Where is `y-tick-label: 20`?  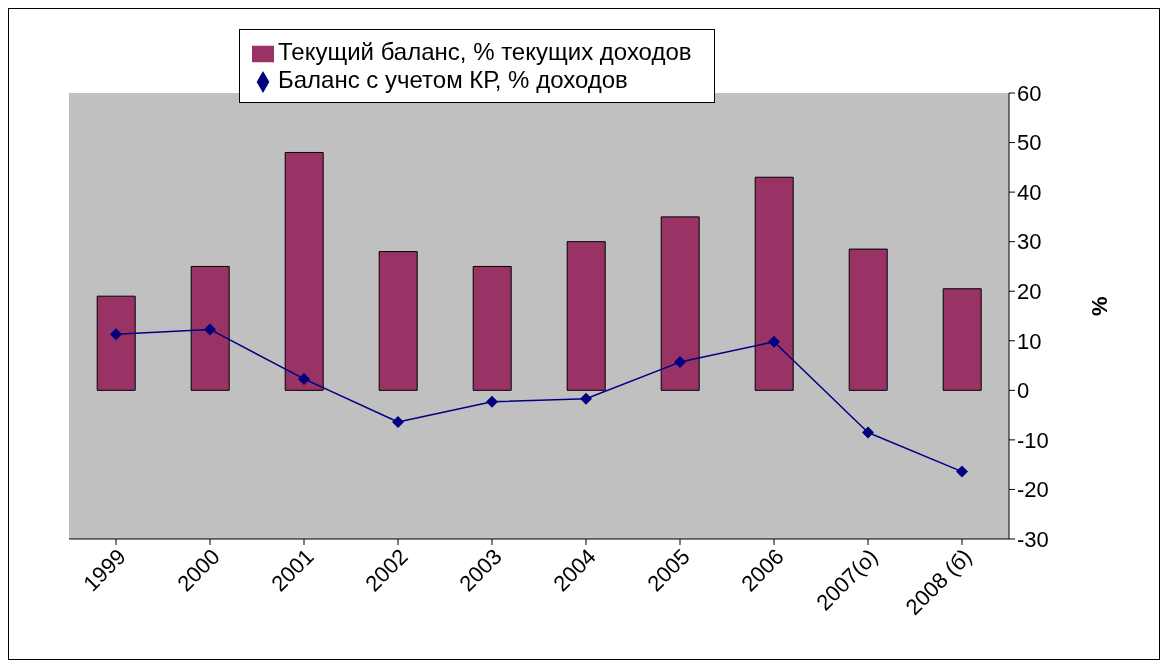
y-tick-label: 20 is located at coordinates (1029, 292).